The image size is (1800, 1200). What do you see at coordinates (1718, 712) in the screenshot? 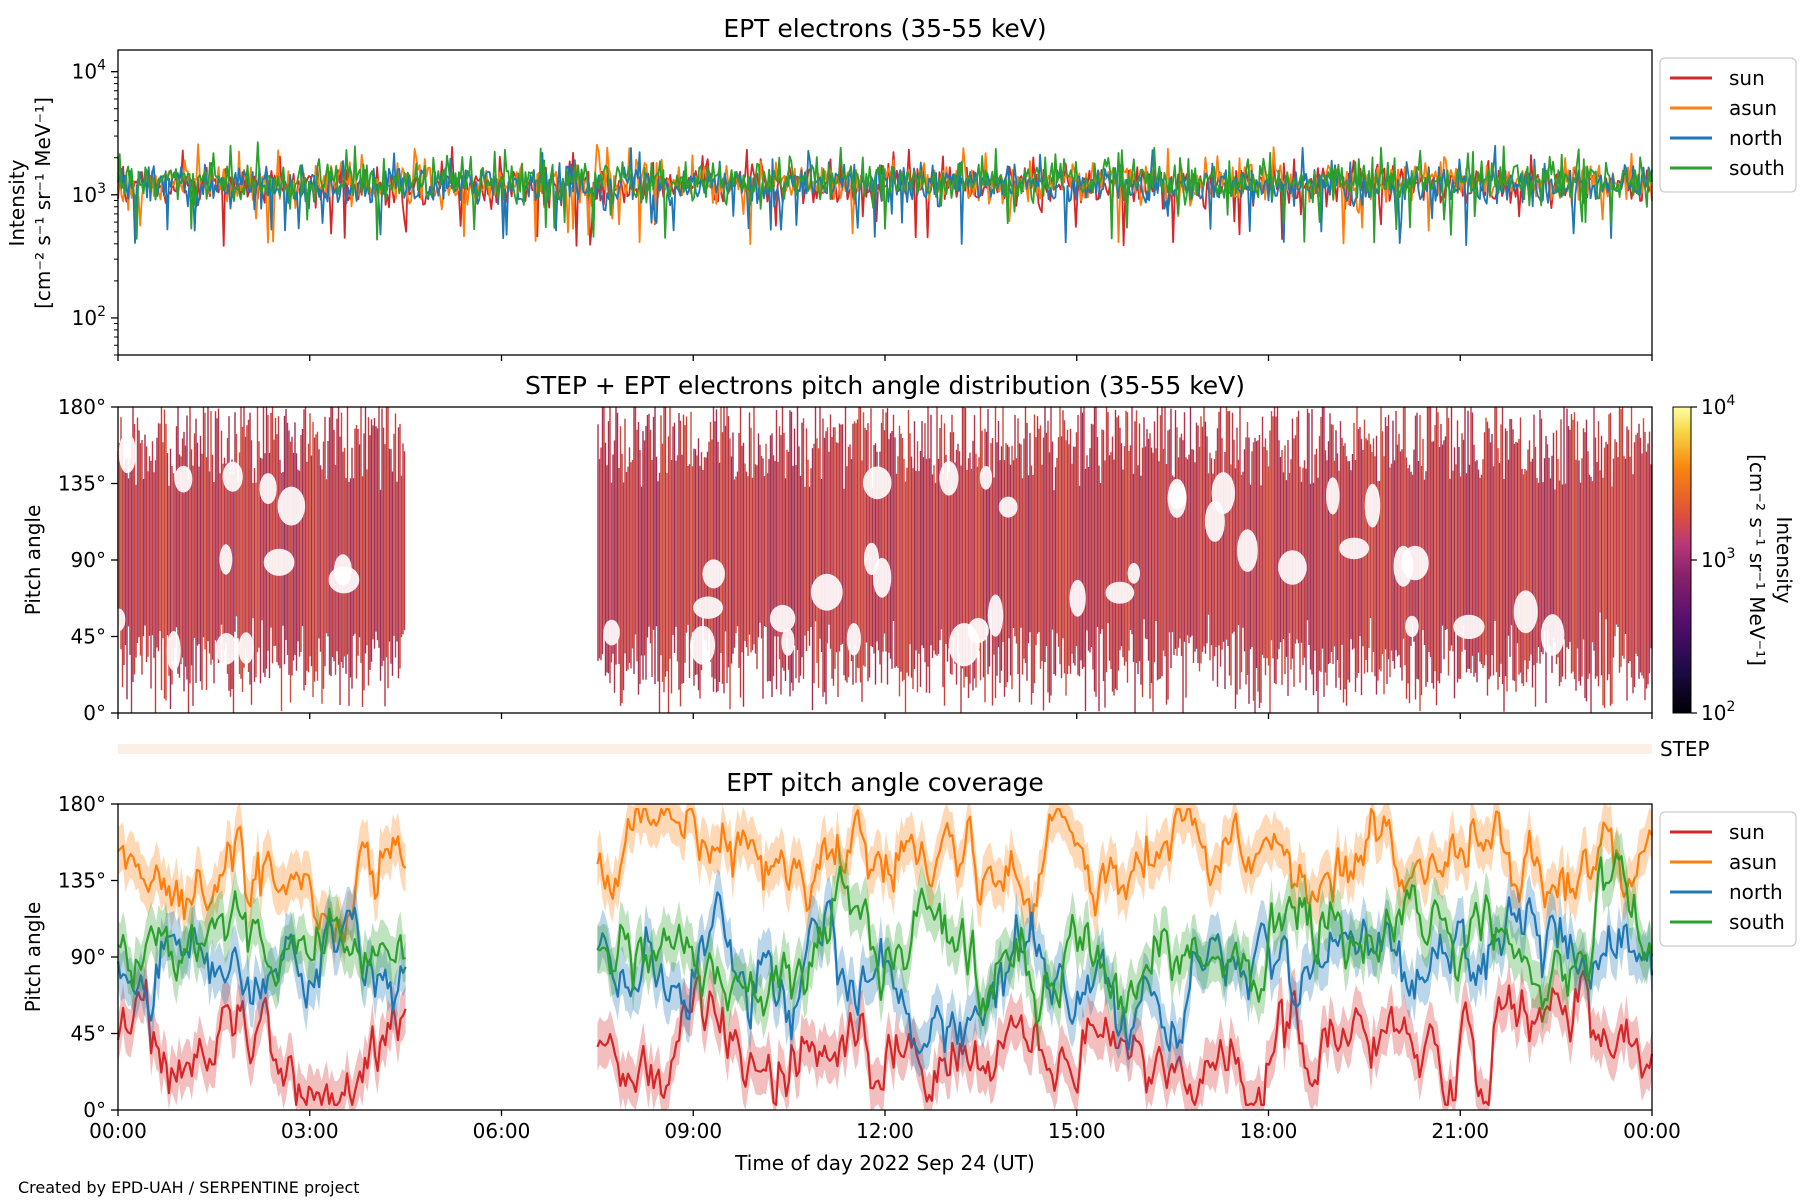
I see `colorbar-tick-label: 10²` at bounding box center [1718, 712].